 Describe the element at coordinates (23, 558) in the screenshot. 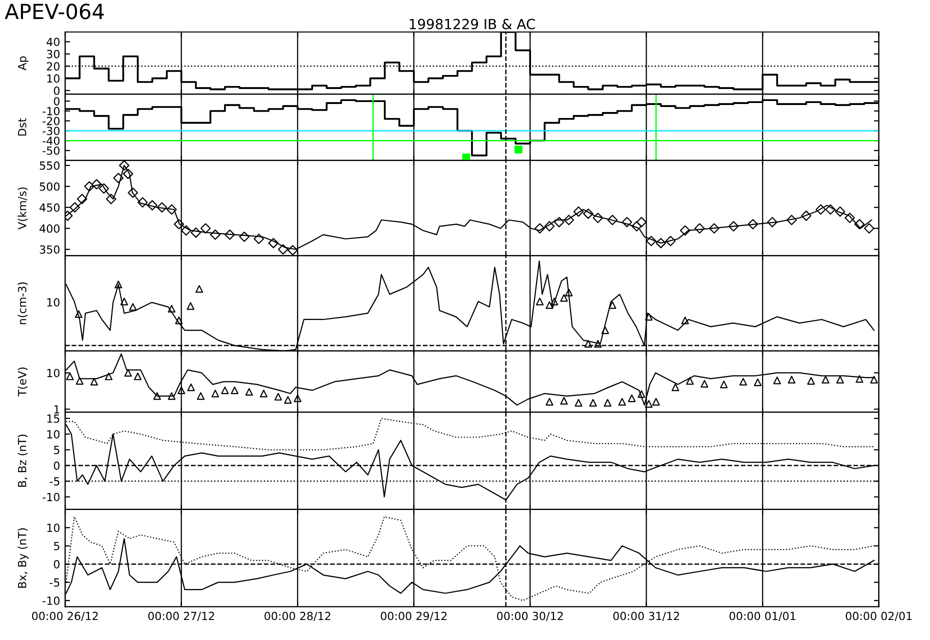

I see `y-axis-title: Bx, By (nT)` at that location.